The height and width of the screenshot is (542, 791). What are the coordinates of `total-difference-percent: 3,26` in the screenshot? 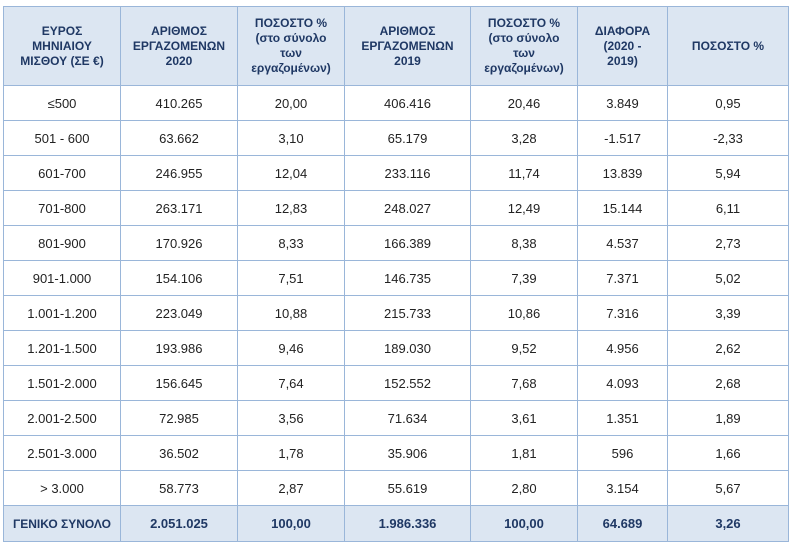 It's located at (728, 523).